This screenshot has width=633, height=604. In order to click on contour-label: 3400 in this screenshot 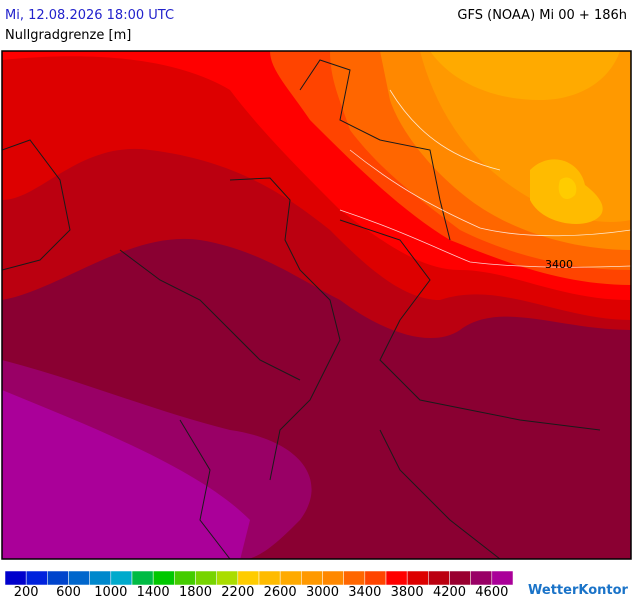, I will do `click(559, 264)`.